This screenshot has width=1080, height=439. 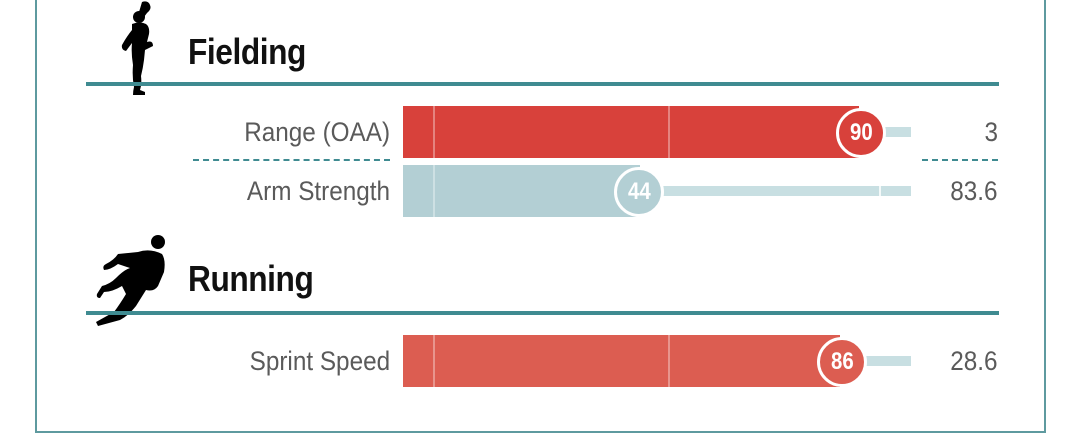 I want to click on runner-silhouette-icon, so click(x=130, y=280).